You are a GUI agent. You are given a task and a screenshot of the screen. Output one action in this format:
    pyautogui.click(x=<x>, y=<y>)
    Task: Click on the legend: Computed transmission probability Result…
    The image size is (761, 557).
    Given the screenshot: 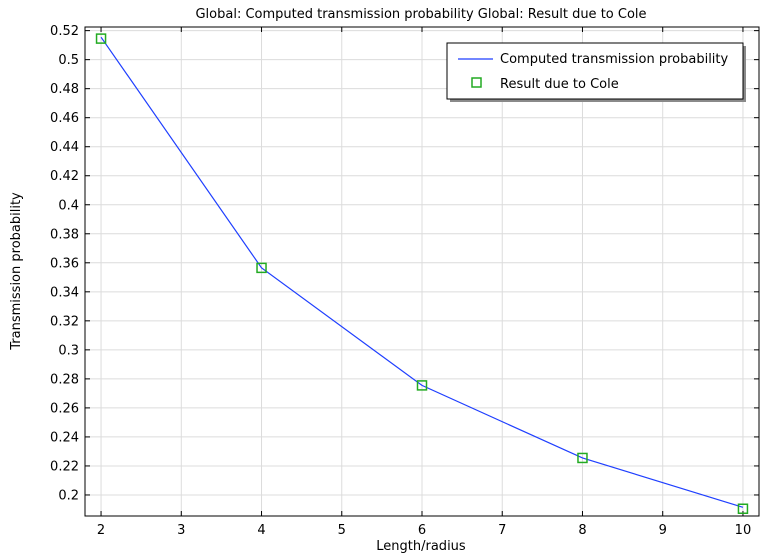 What is the action you would take?
    pyautogui.click(x=596, y=72)
    